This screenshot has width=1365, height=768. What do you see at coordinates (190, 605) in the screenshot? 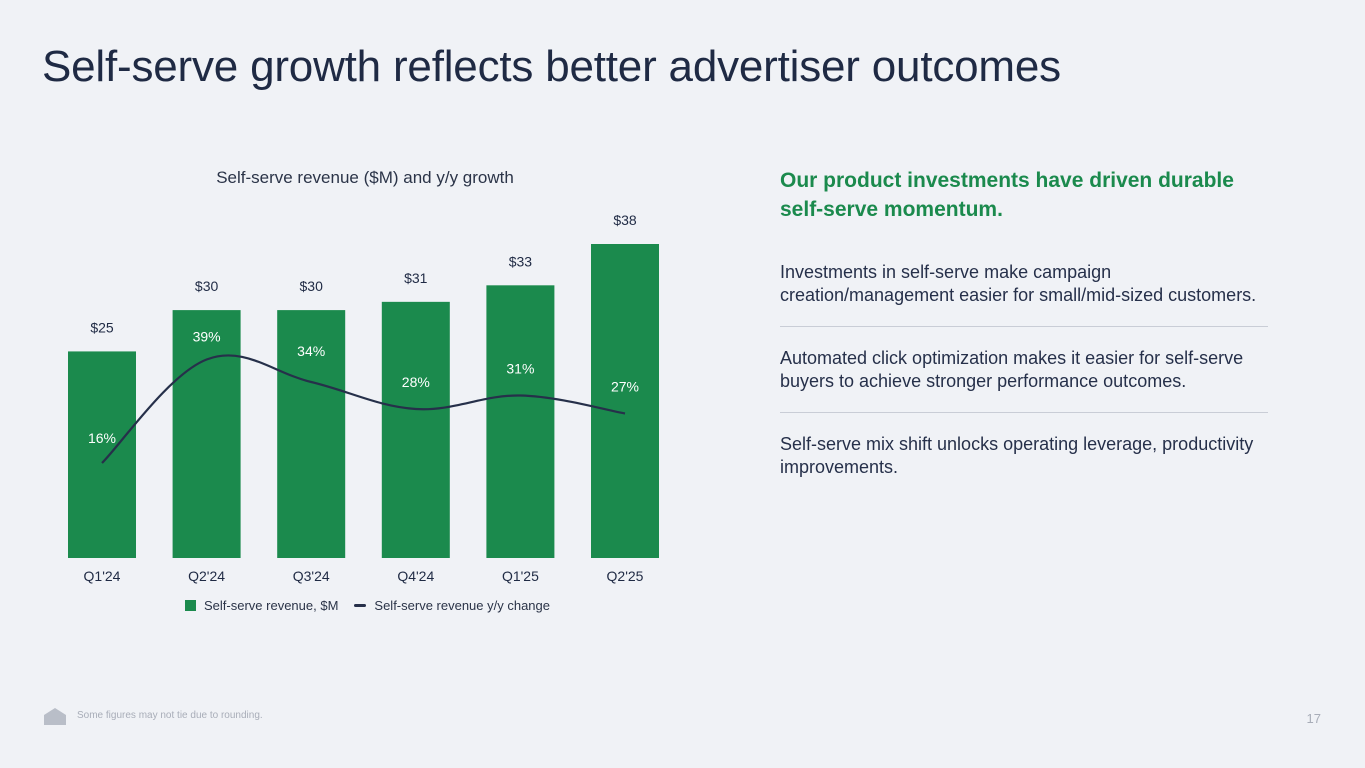
I see `legend-bar-swatch-icon` at bounding box center [190, 605].